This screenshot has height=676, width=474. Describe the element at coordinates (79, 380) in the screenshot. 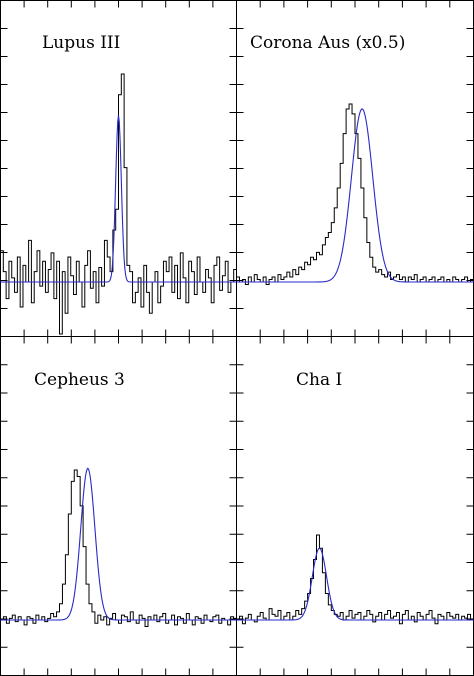

I see `panel-title: Cepheus 3` at that location.